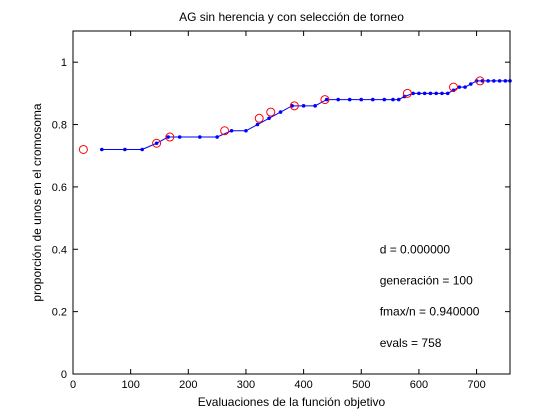 The height and width of the screenshot is (420, 560). Describe the element at coordinates (426, 280) in the screenshot. I see `annotation-generation: generación = 100` at that location.